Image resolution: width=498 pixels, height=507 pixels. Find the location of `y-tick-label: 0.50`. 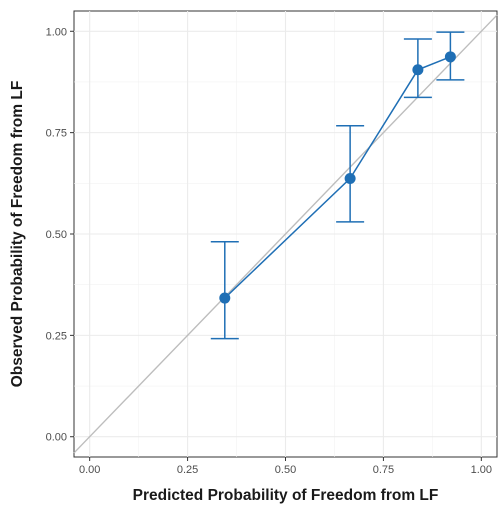

y-tick-label: 0.50 is located at coordinates (56, 235).